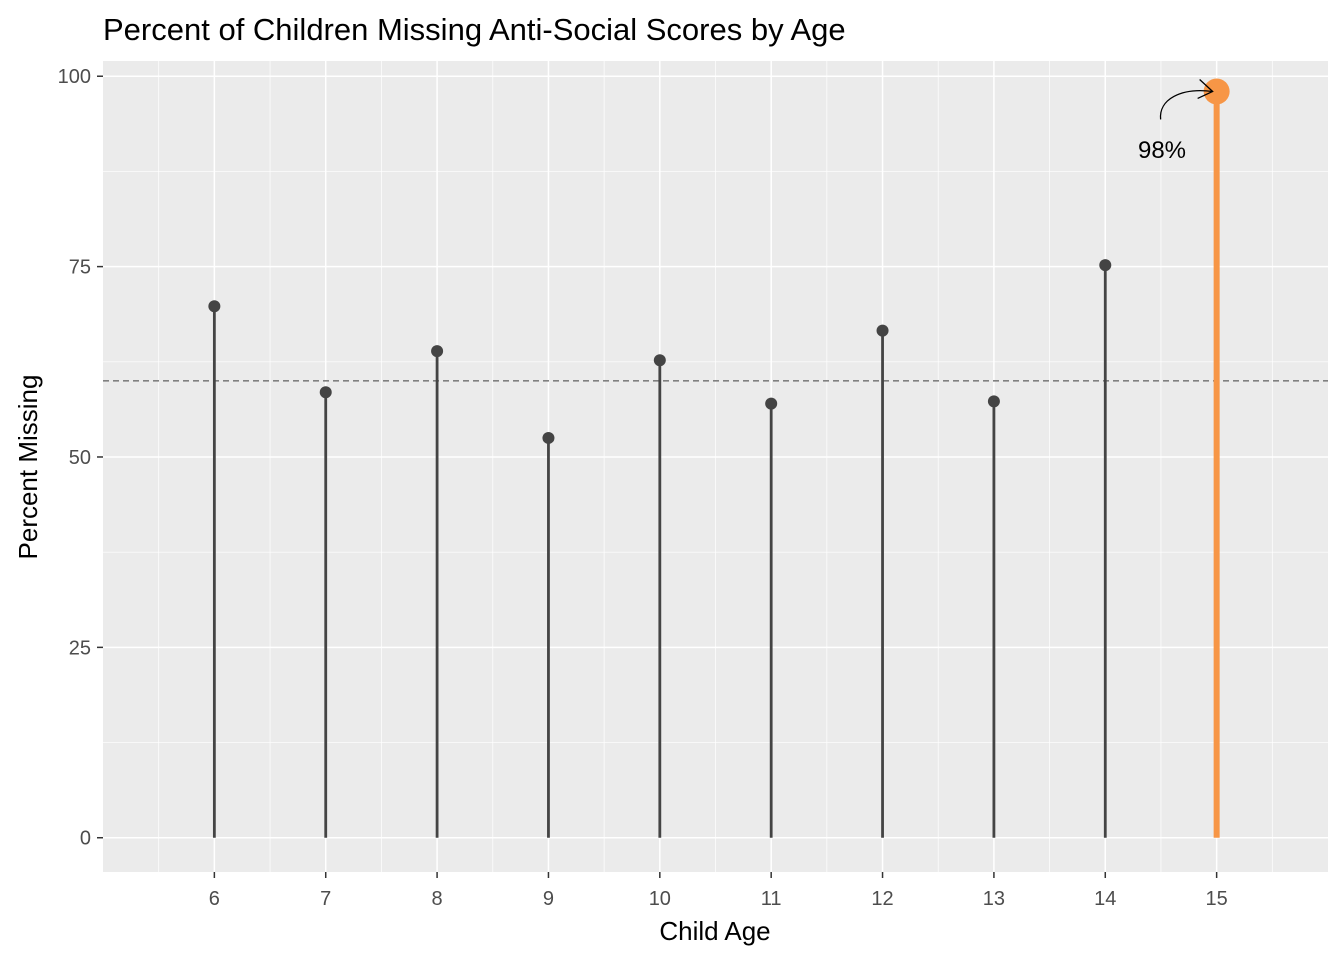 This screenshot has width=1344, height=960. Describe the element at coordinates (74, 77) in the screenshot. I see `y-tick-label: 100` at that location.